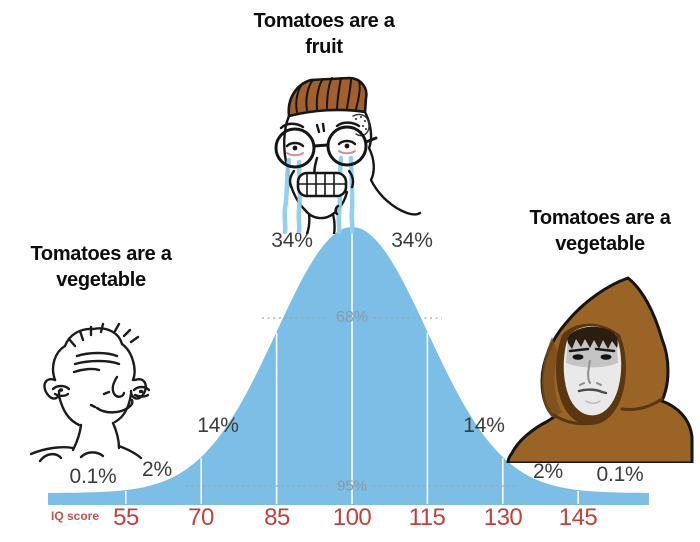 The image size is (700, 542). I want to click on crying-midwit-wojak-illustration, so click(348, 155).